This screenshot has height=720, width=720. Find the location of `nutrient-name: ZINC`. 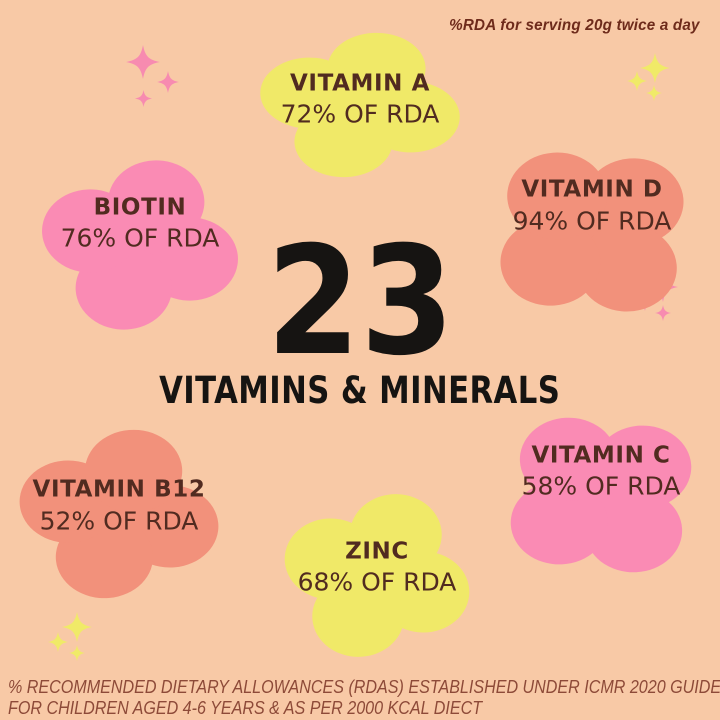

nutrient-name: ZINC is located at coordinates (377, 551).